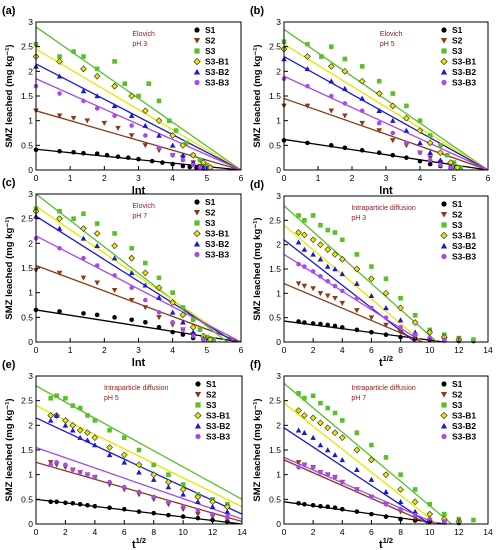 Image resolution: width=496 pixels, height=550 pixels. What do you see at coordinates (218, 437) in the screenshot?
I see `legend-label: S3-B3` at bounding box center [218, 437].